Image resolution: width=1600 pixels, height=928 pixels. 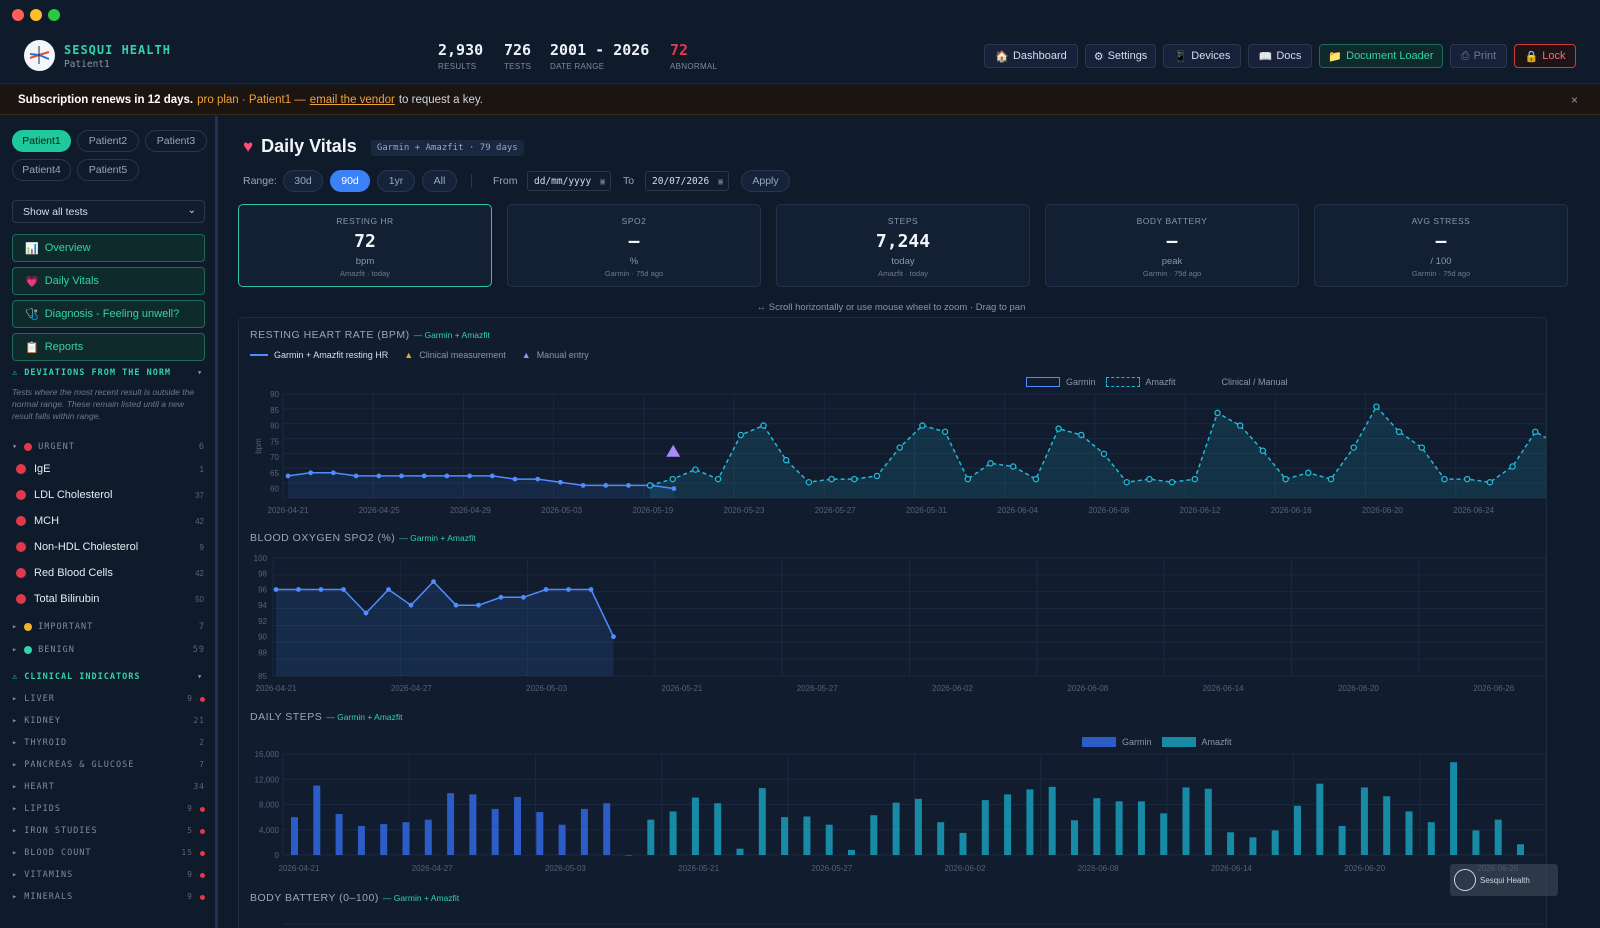 What do you see at coordinates (1031, 56) in the screenshot?
I see `dashboard-button: 🏠 Dashboard` at bounding box center [1031, 56].